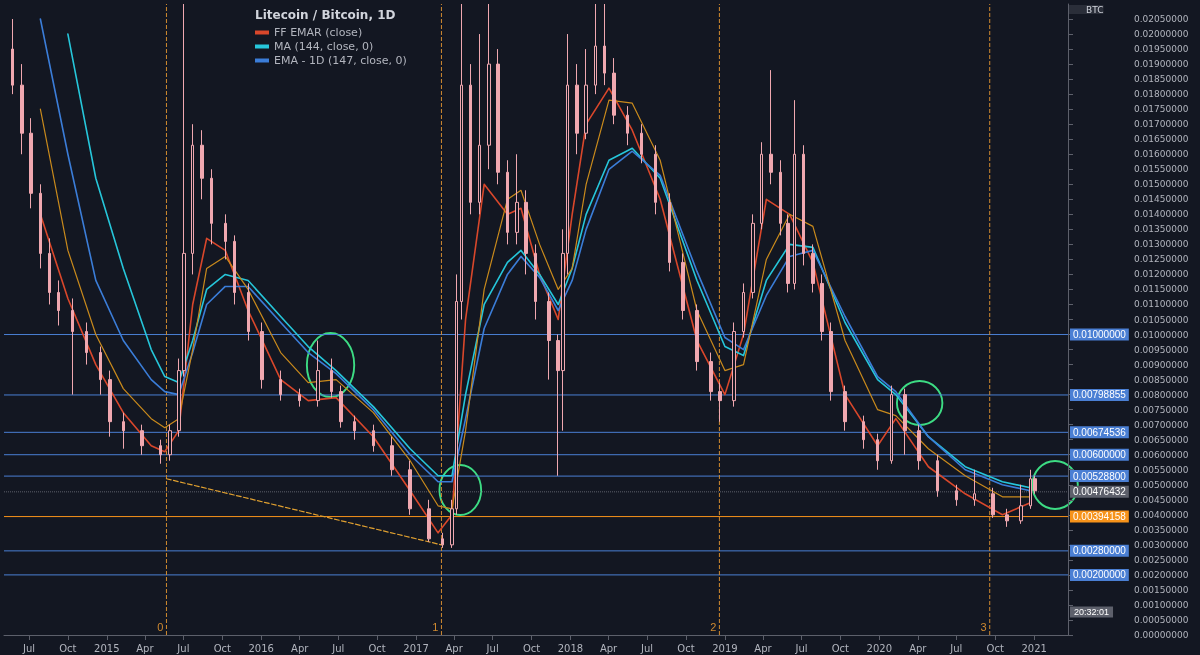  Describe the element at coordinates (1161, 364) in the screenshot. I see `y-tick-label: 0.00900000` at that location.